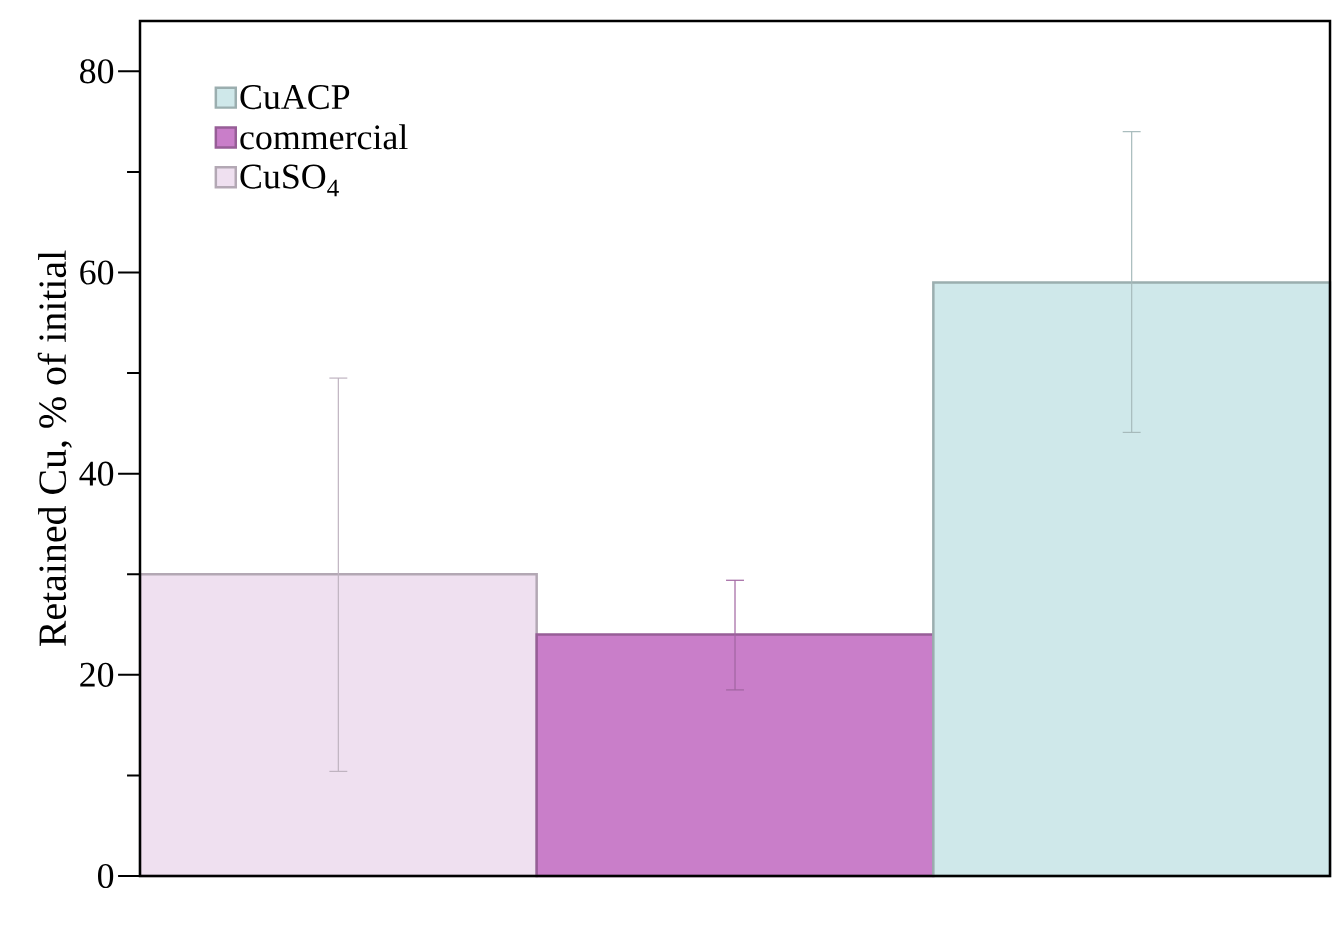 The height and width of the screenshot is (938, 1334). I want to click on legend-label: CuSO$_{4}$, so click(289, 180).